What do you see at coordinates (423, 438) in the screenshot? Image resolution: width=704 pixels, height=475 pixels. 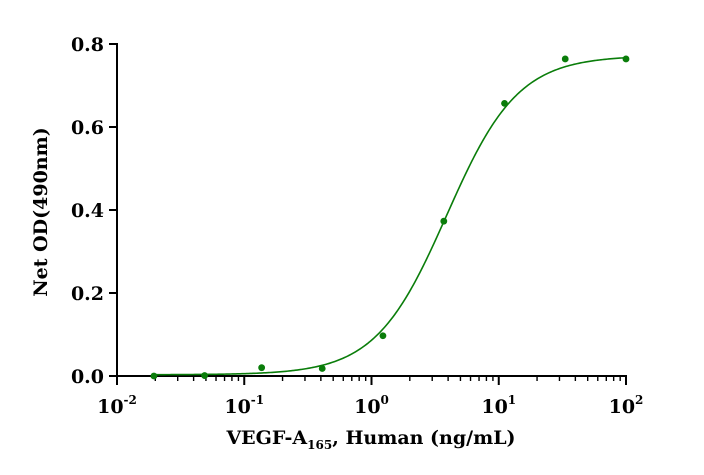 I see `x-axis-title-rest: , Human (ng/mL)` at bounding box center [423, 438].